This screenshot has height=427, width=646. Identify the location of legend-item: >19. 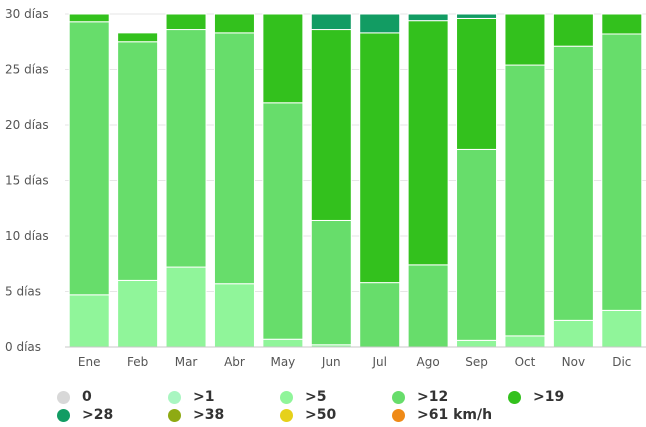
(536, 397).